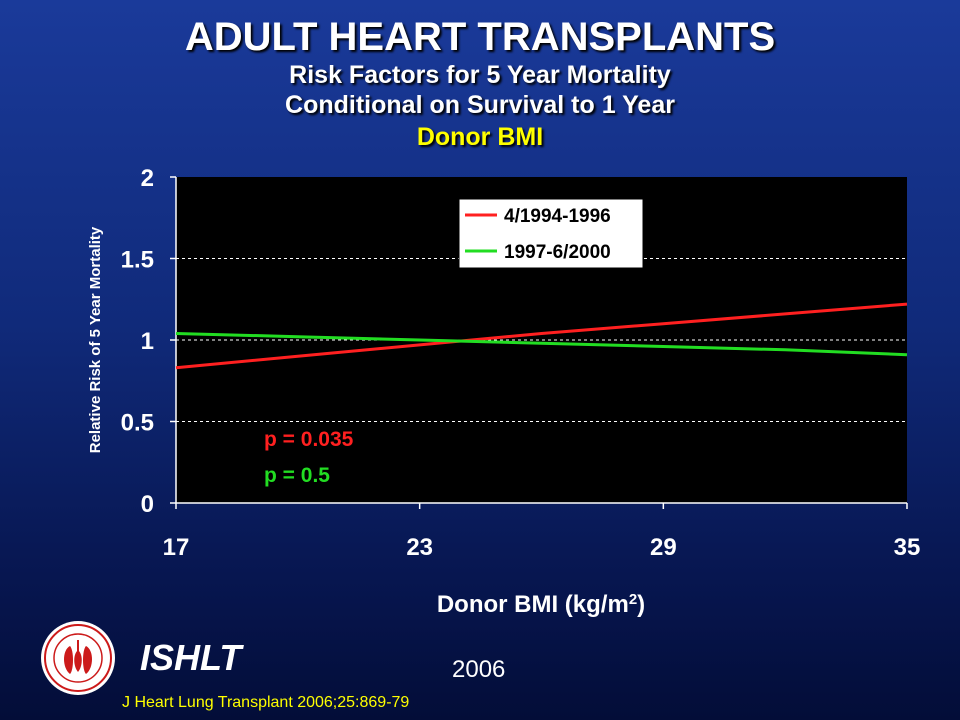  Describe the element at coordinates (147, 504) in the screenshot. I see `y-tick-label: 0` at that location.